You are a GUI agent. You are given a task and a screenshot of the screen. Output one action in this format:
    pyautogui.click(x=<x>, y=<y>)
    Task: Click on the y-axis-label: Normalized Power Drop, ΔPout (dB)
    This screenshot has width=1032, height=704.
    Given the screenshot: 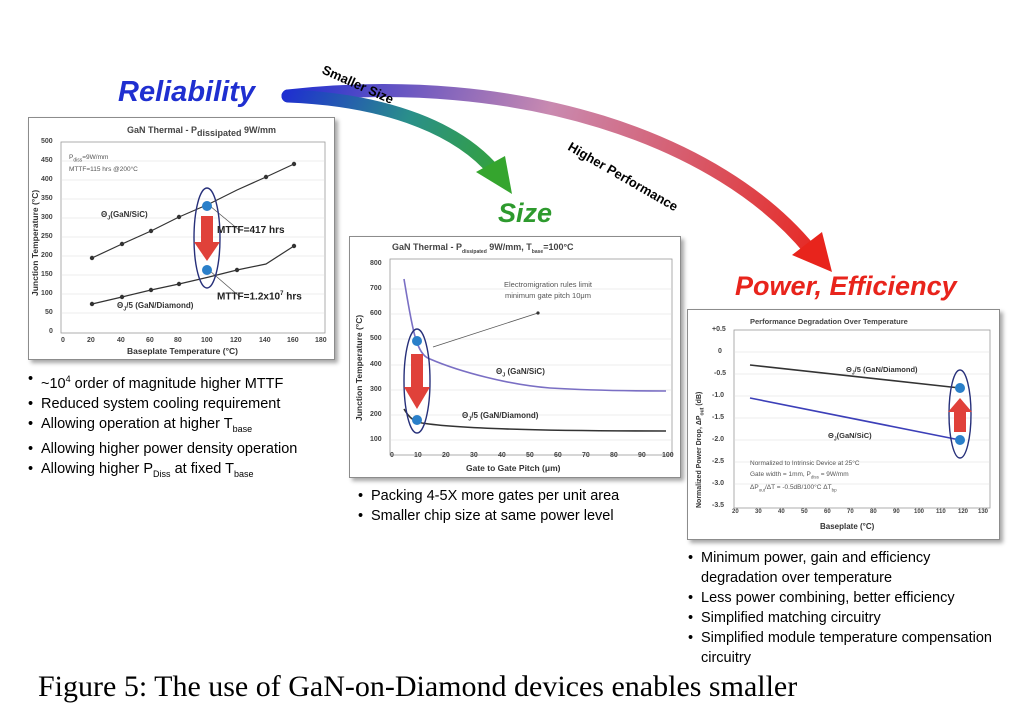 What is the action you would take?
    pyautogui.click(x=701, y=449)
    